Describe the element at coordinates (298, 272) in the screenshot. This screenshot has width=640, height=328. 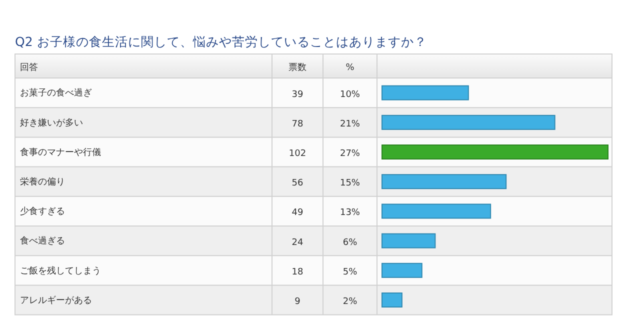
I see `data-label: 18` at that location.